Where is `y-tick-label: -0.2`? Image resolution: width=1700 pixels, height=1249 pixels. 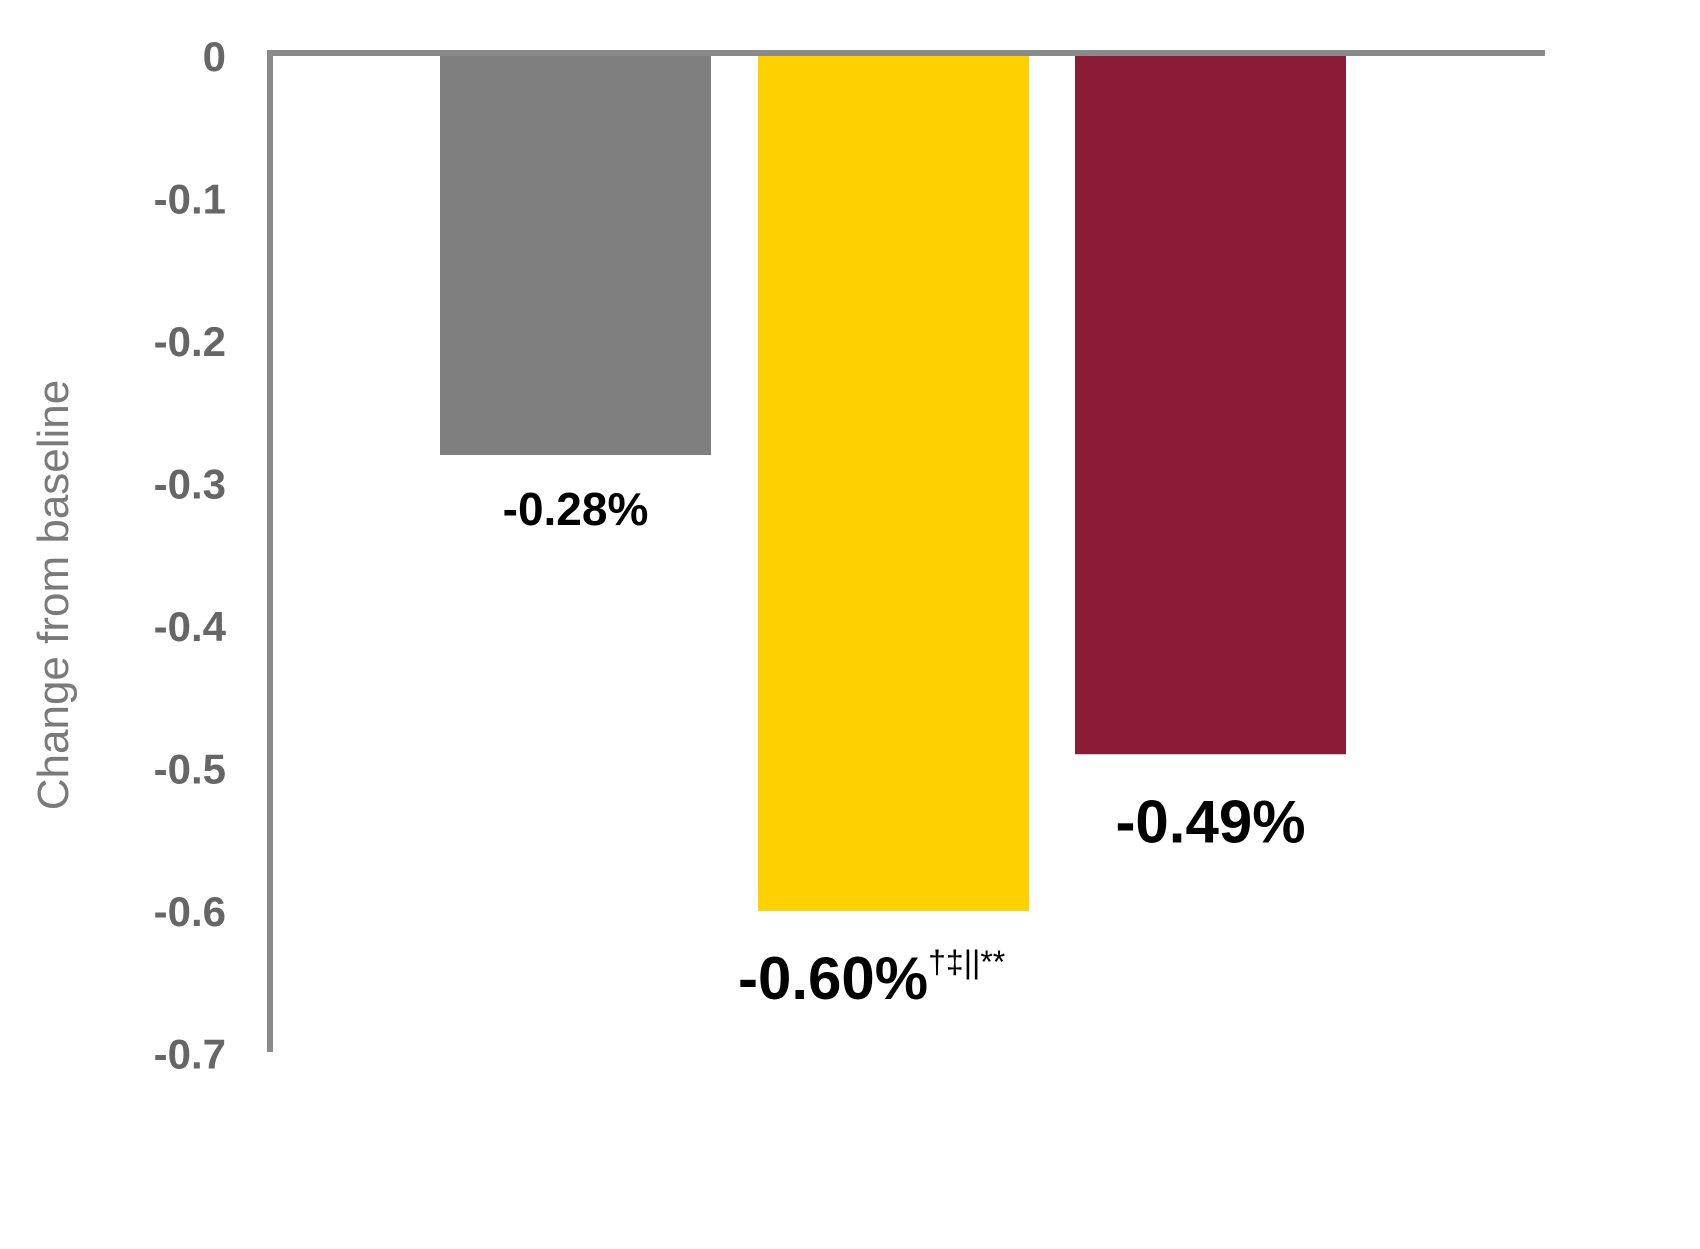 y-tick-label: -0.2 is located at coordinates (190, 341).